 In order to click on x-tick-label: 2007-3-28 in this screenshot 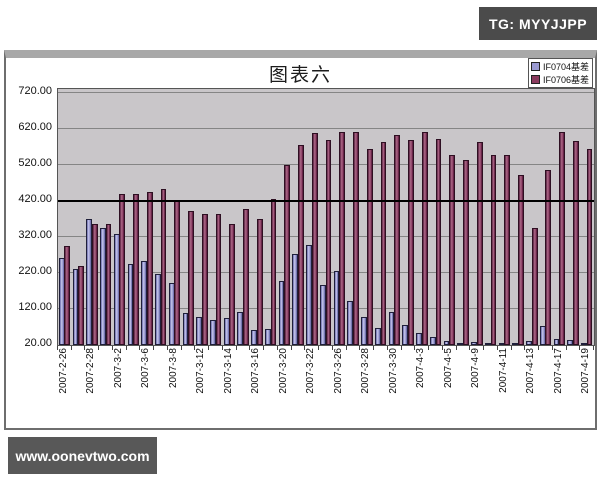, I will do `click(366, 371)`.